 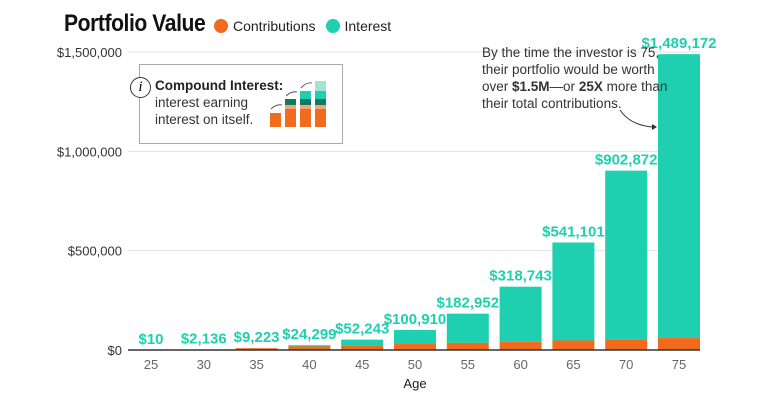 What do you see at coordinates (568, 69) in the screenshot?
I see `annotation-line-2: their portfolio would be worth` at bounding box center [568, 69].